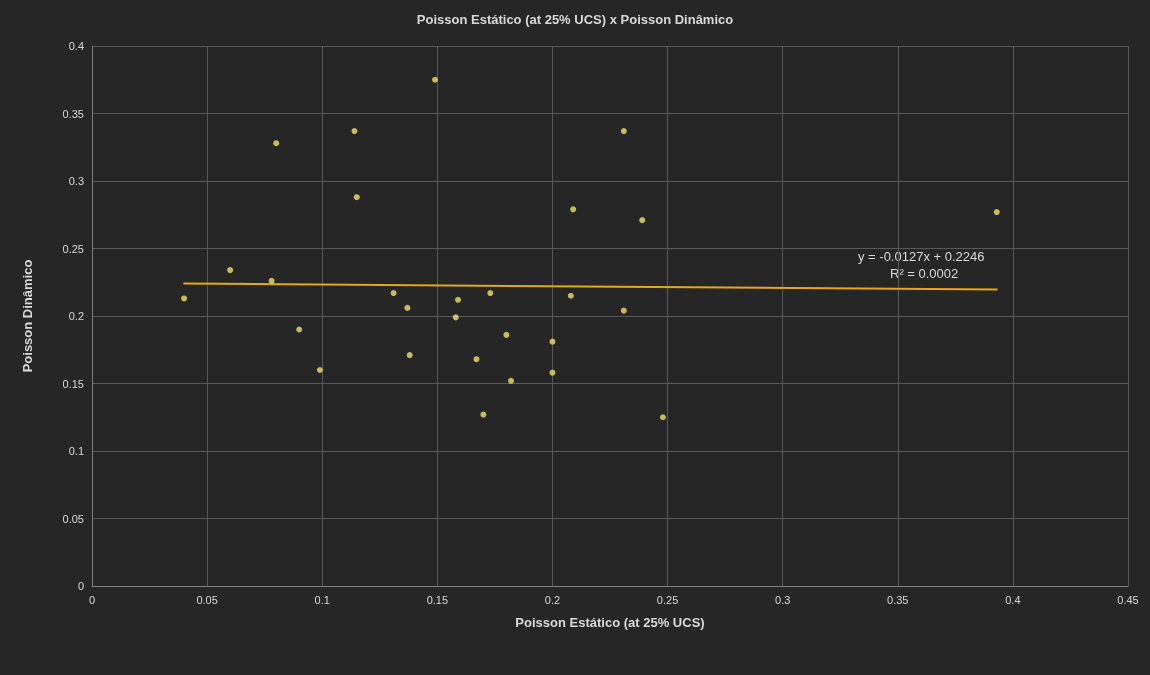 The width and height of the screenshot is (1150, 675). What do you see at coordinates (73, 383) in the screenshot?
I see `y-tick-label: 0.15` at bounding box center [73, 383].